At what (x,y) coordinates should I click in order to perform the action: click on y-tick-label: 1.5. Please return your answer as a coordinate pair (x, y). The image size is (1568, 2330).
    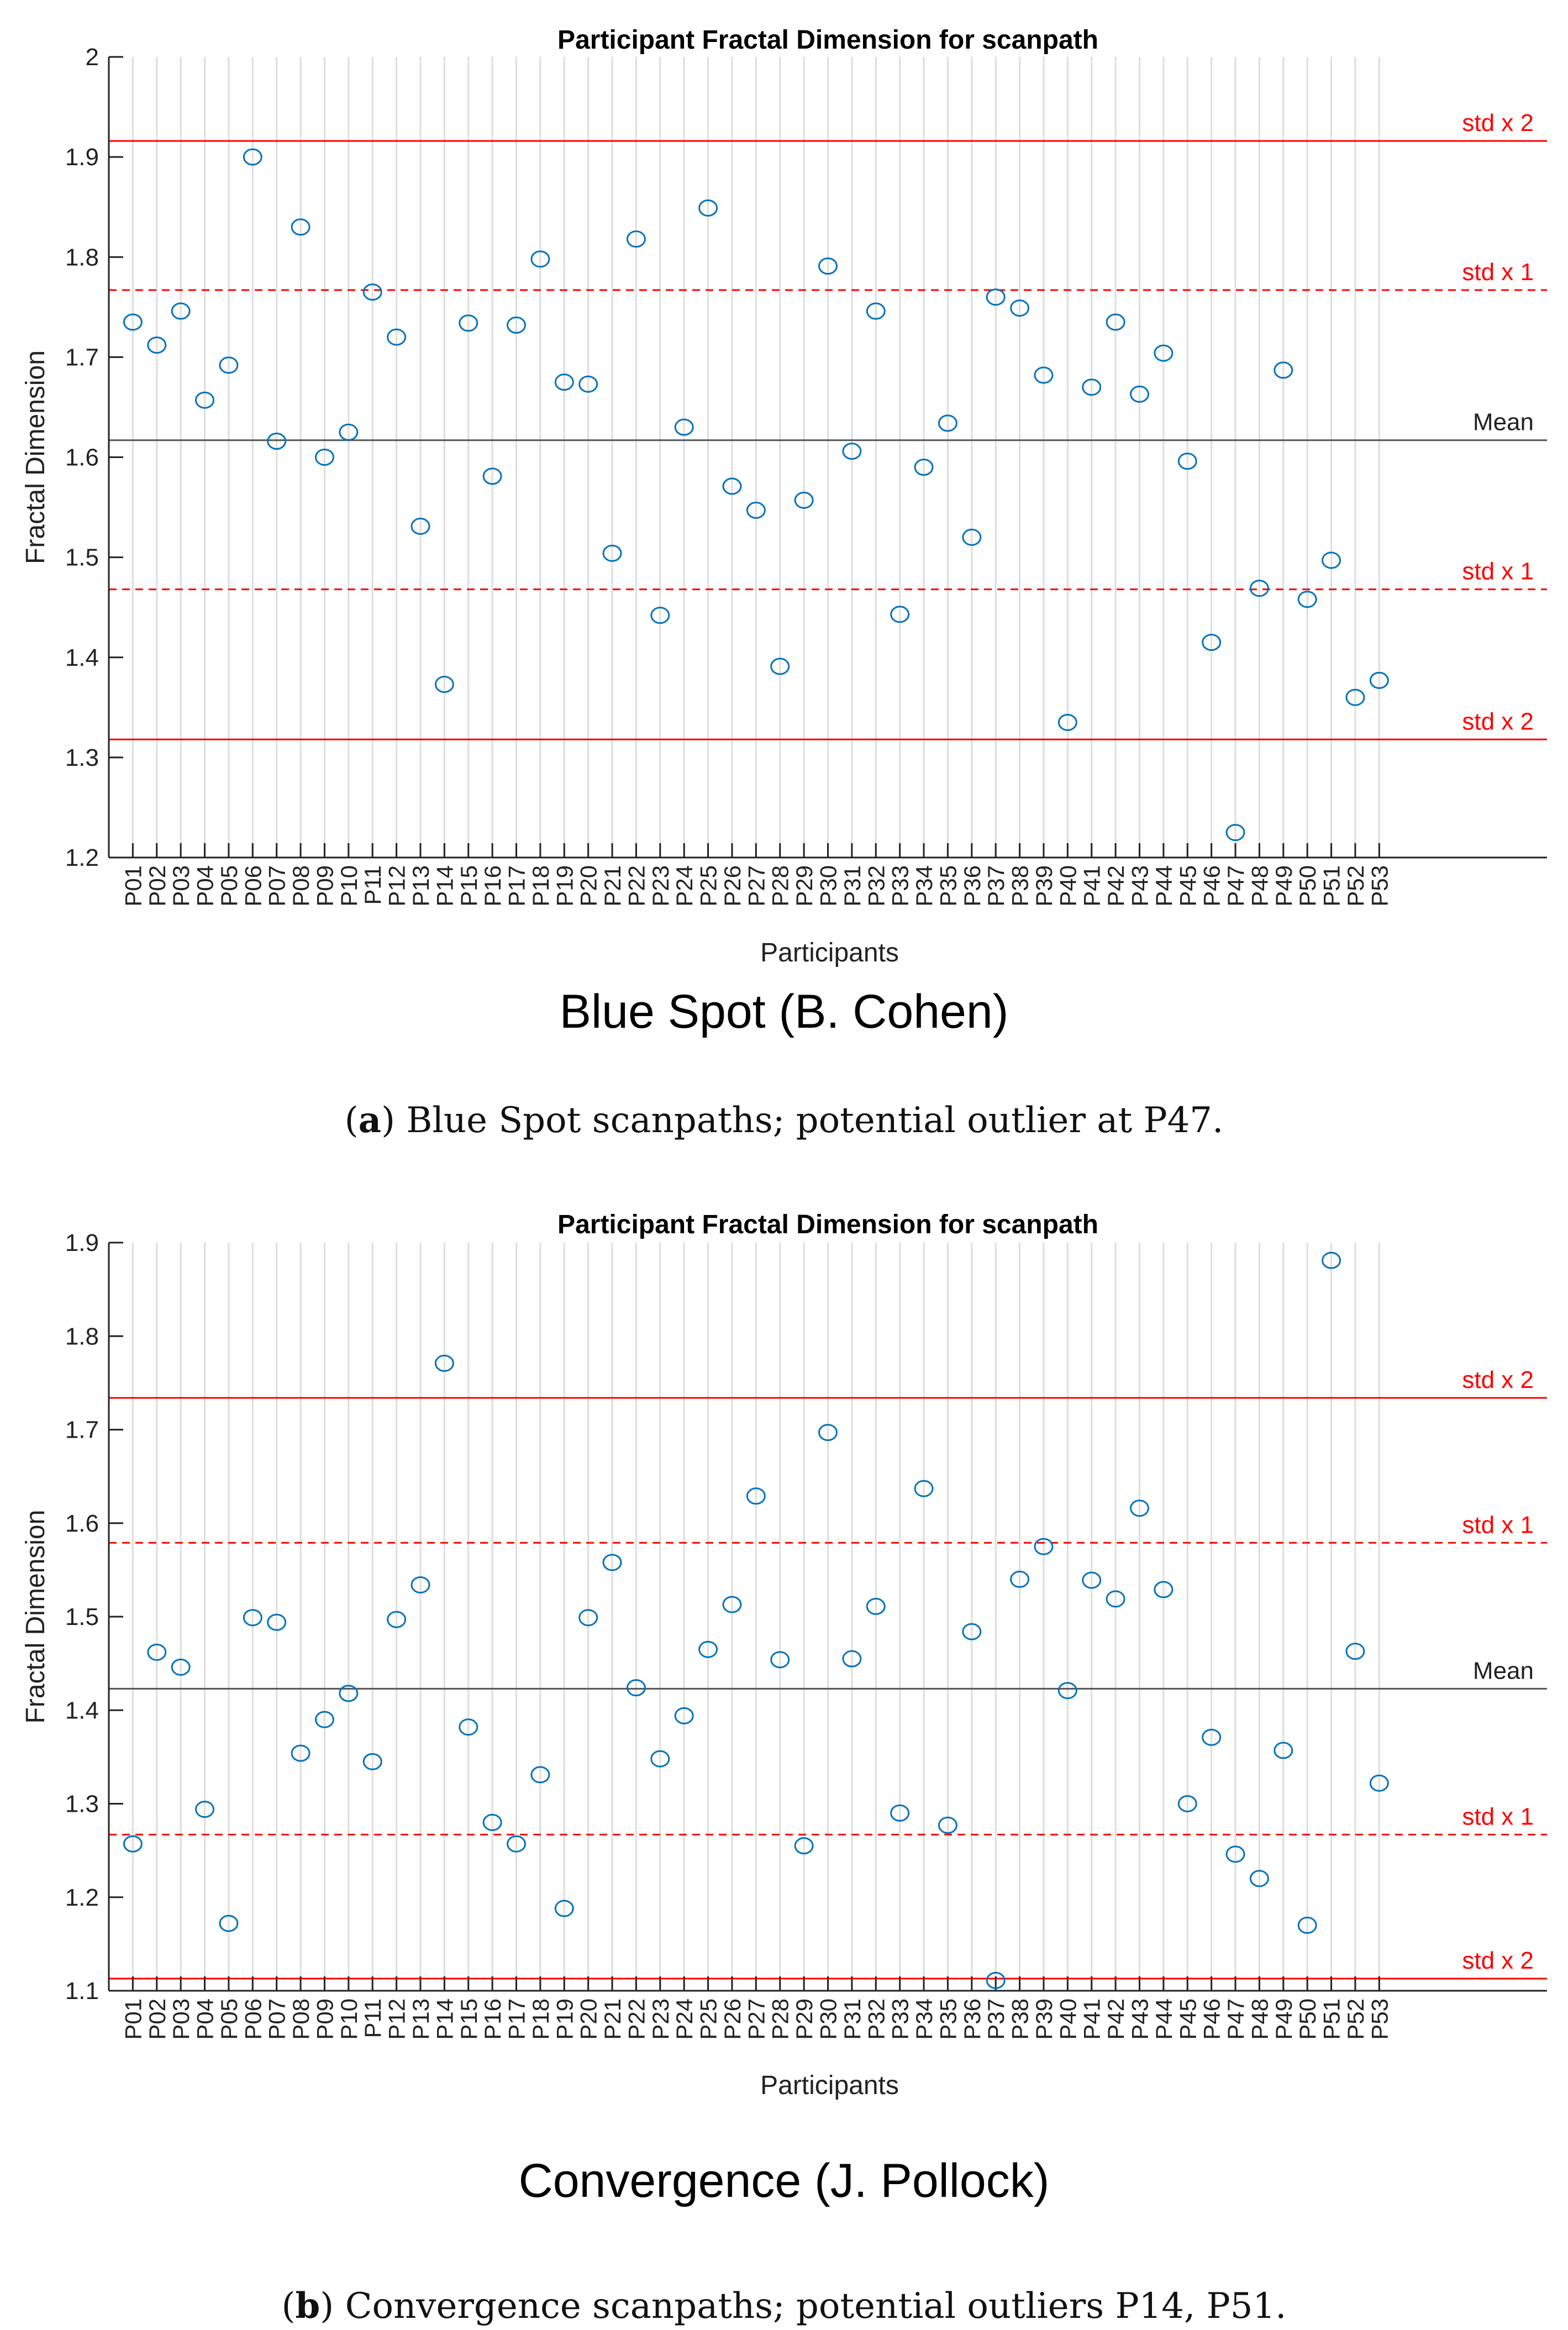
    Looking at the image, I should click on (82, 1617).